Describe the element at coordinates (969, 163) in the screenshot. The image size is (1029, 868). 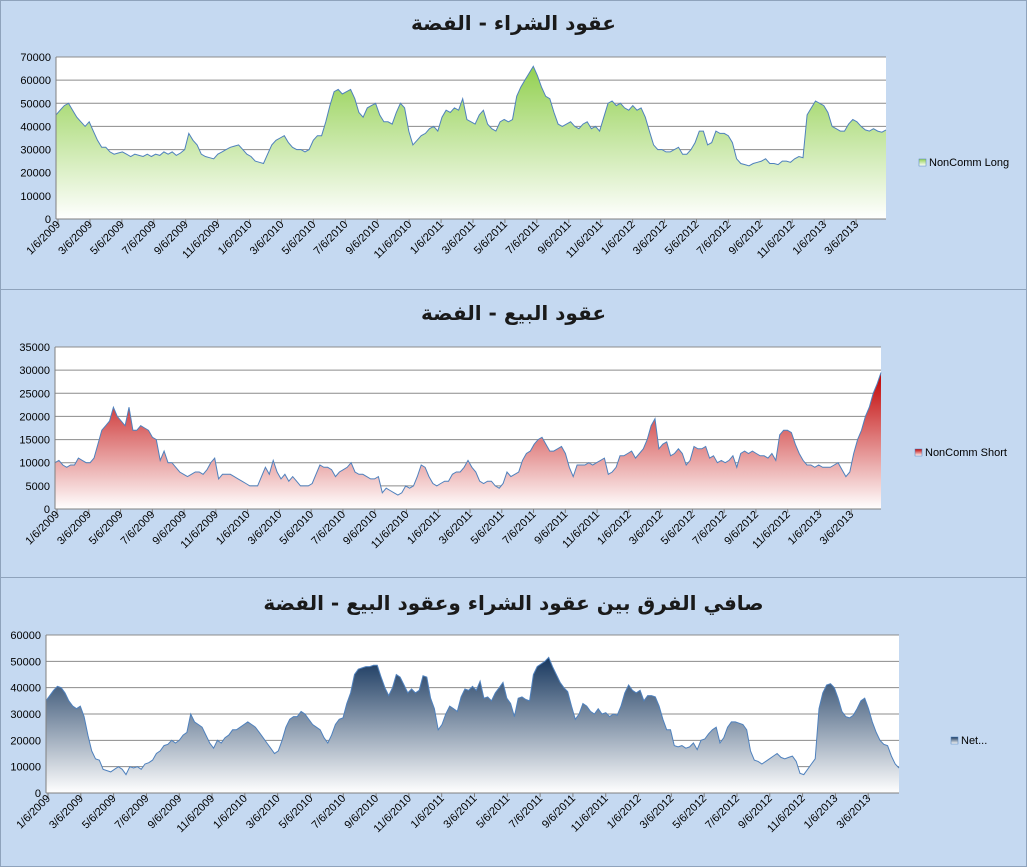
I see `legend-label: NonComm Long` at that location.